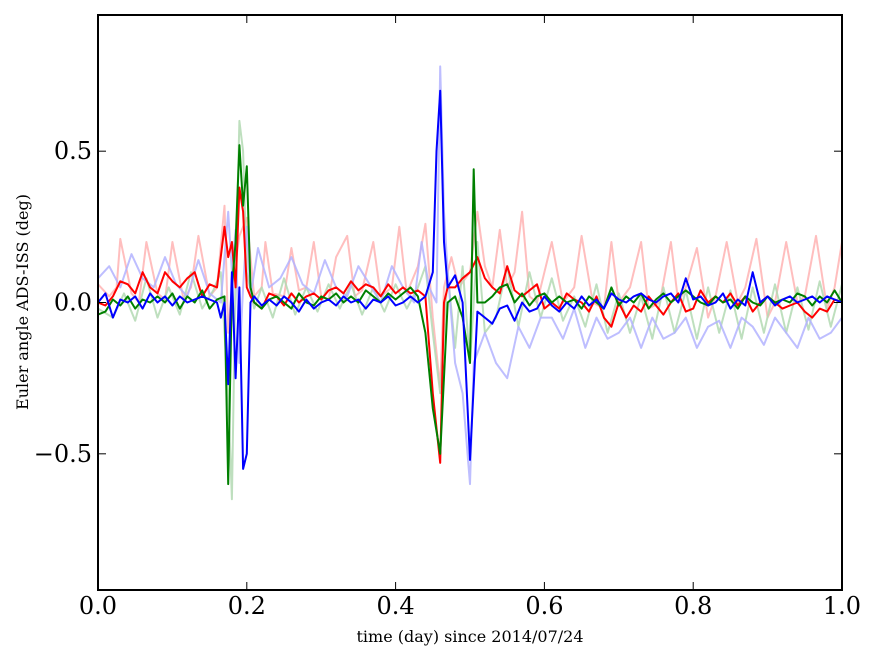 This screenshot has height=662, width=875. I want to click on x-tick-label: 0.8, so click(693, 606).